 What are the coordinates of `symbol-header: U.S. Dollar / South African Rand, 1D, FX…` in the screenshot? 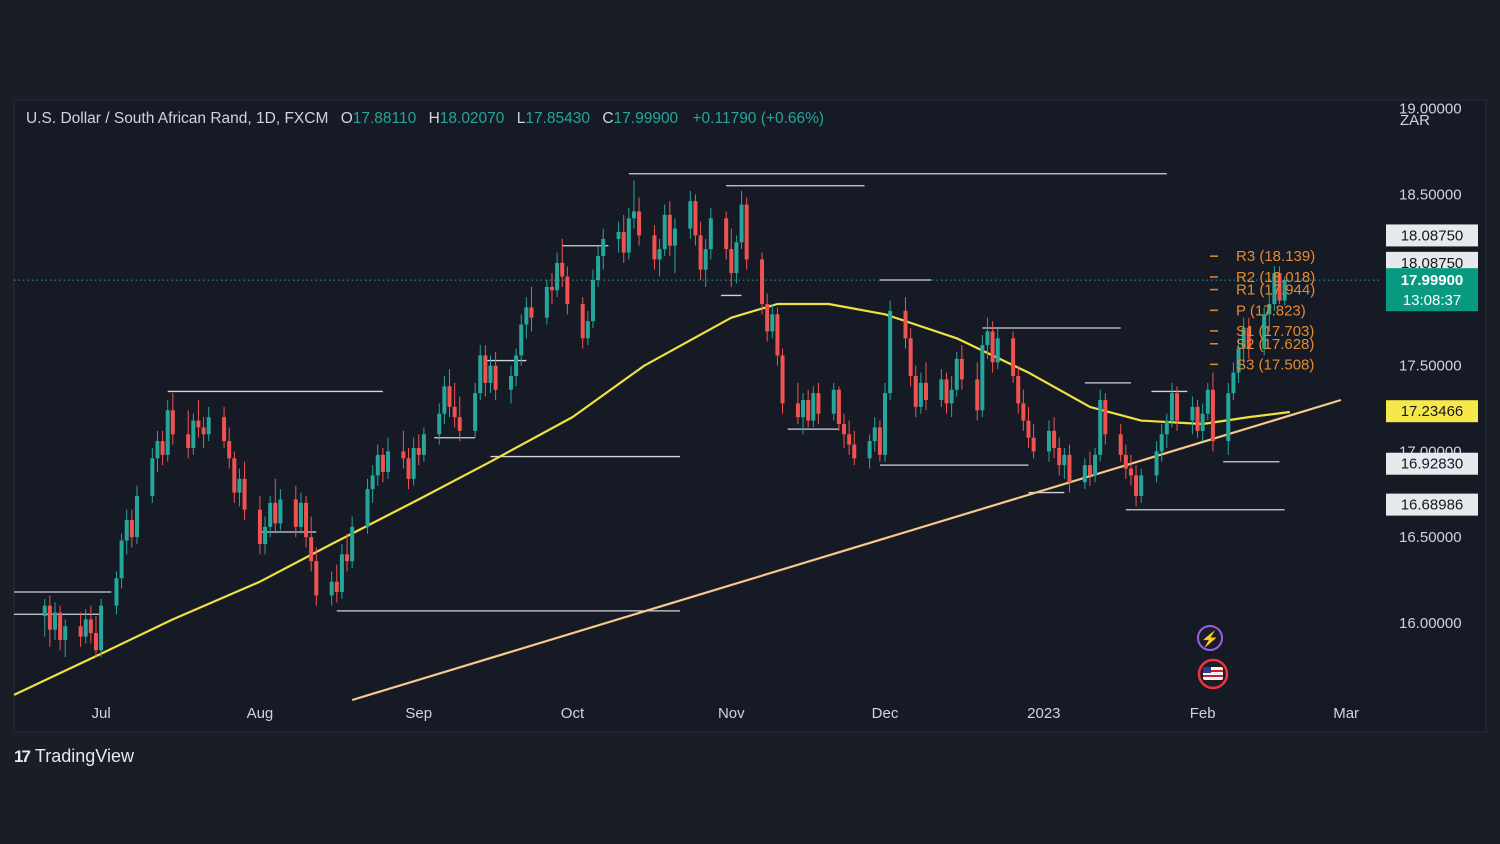 It's located at (425, 119).